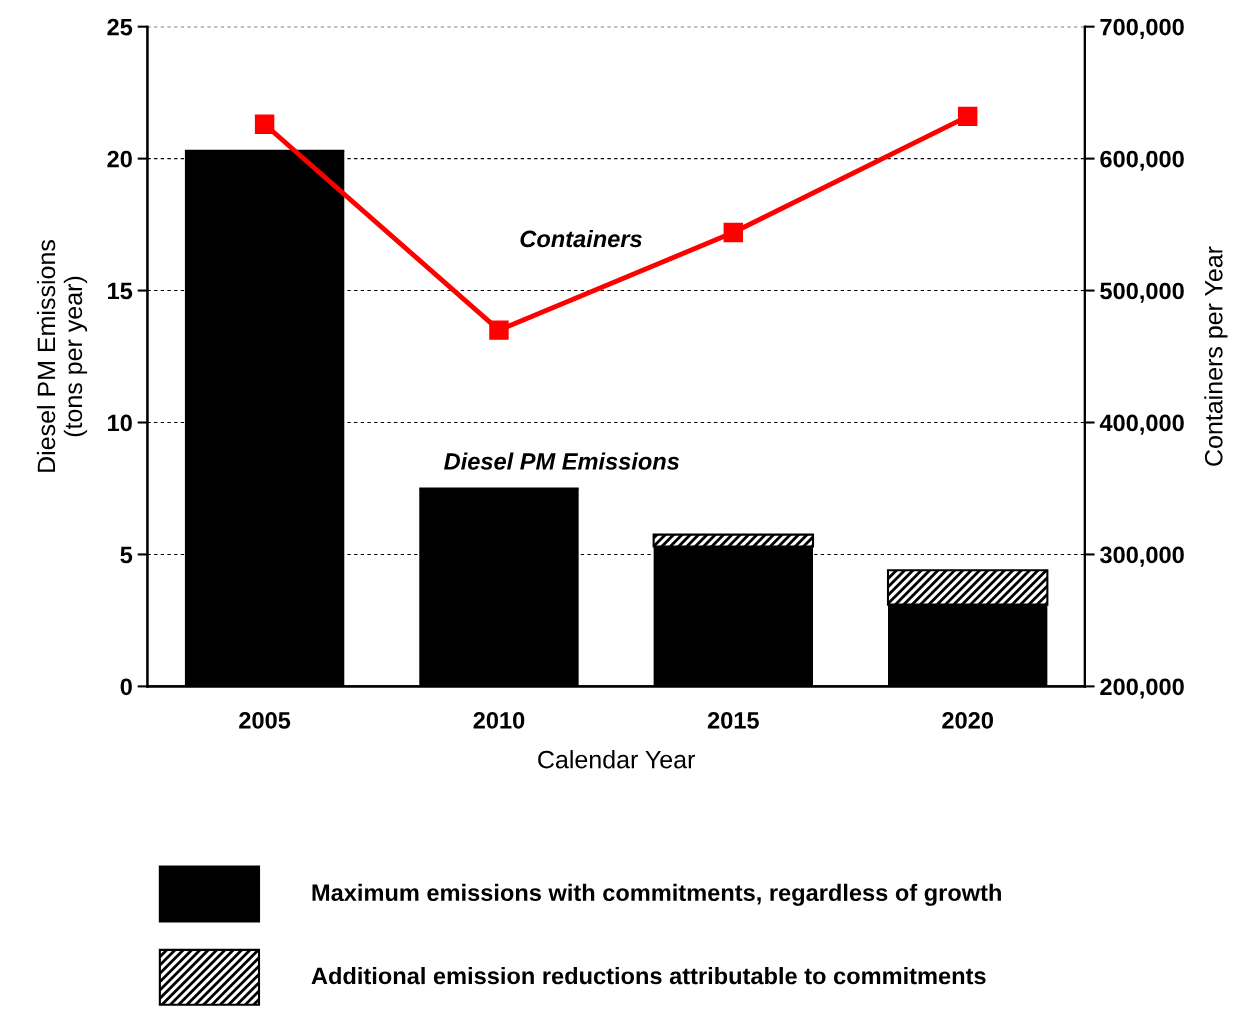  Describe the element at coordinates (120, 27) in the screenshot. I see `y-tick-label: 25` at that location.